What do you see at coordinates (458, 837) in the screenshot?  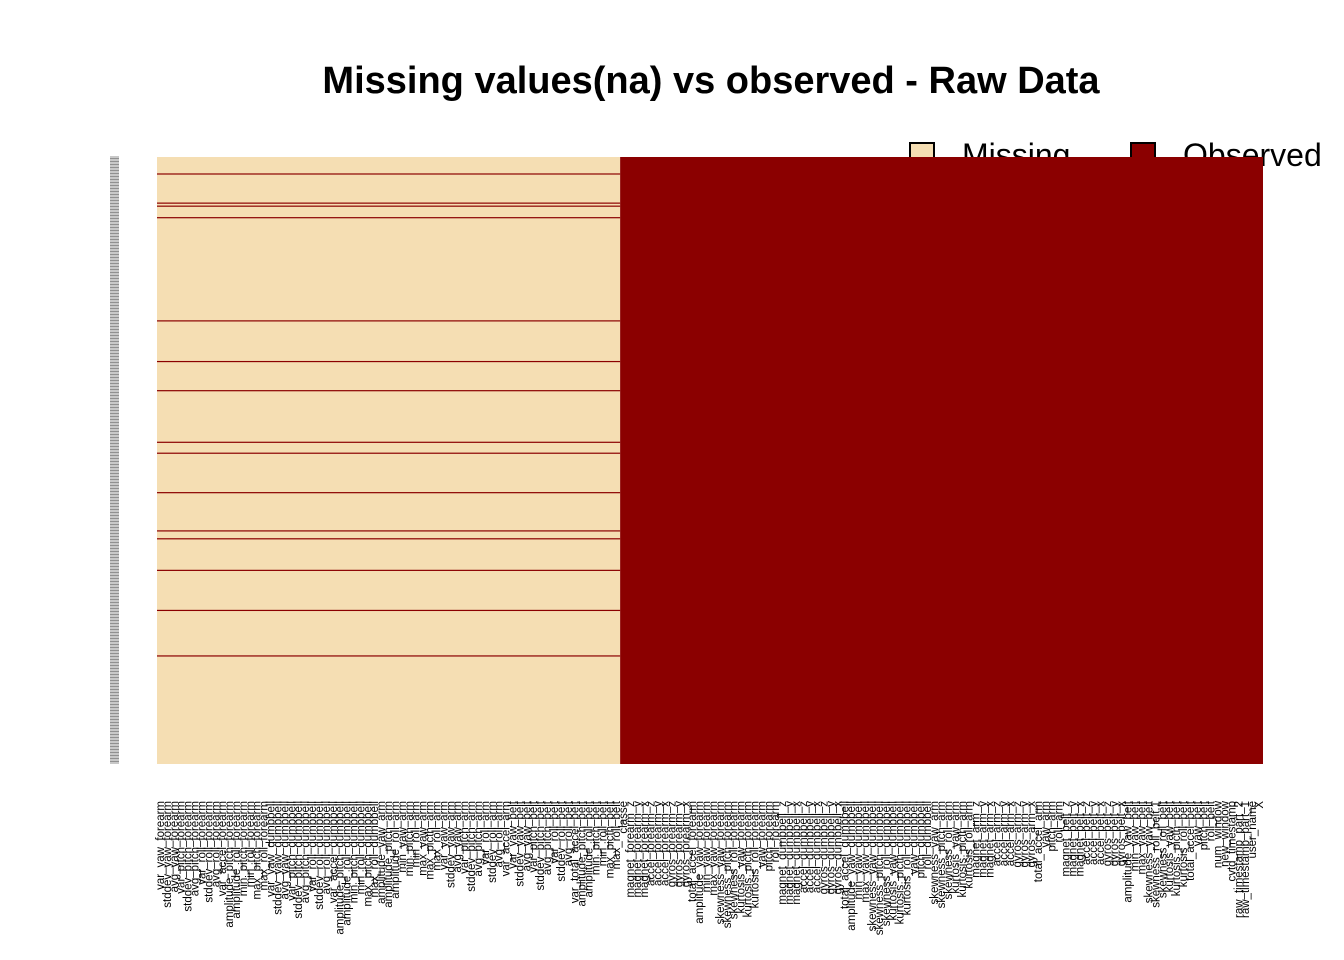 I see `x-tick-label: avg_yaw_arm` at bounding box center [458, 837].